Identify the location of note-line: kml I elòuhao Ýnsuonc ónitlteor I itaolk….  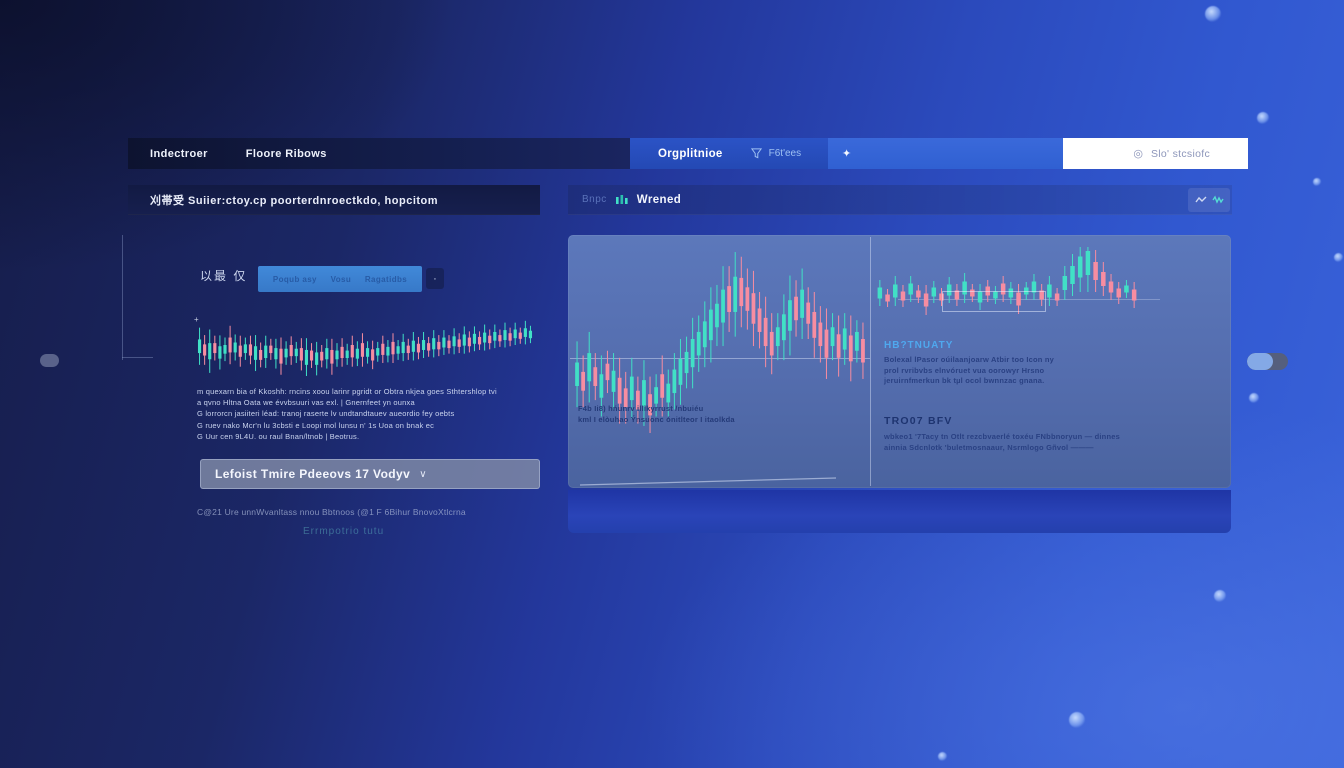
(656, 419).